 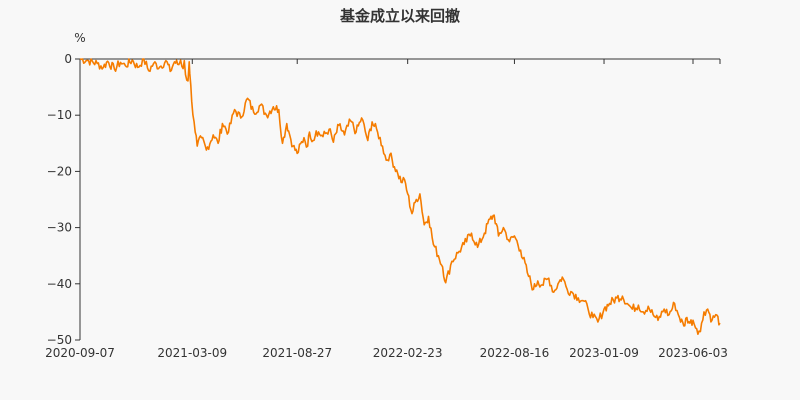 I want to click on y-tick-label: −40, so click(x=59, y=284).